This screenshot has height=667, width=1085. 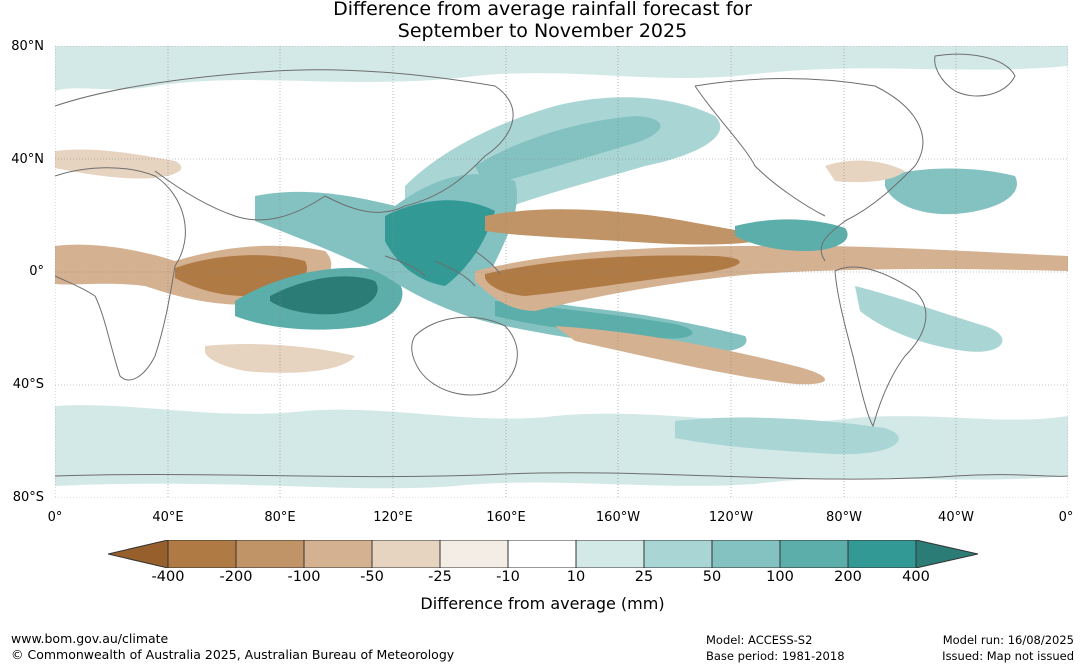 I want to click on lon-label-80w: 80°W, so click(x=844, y=517).